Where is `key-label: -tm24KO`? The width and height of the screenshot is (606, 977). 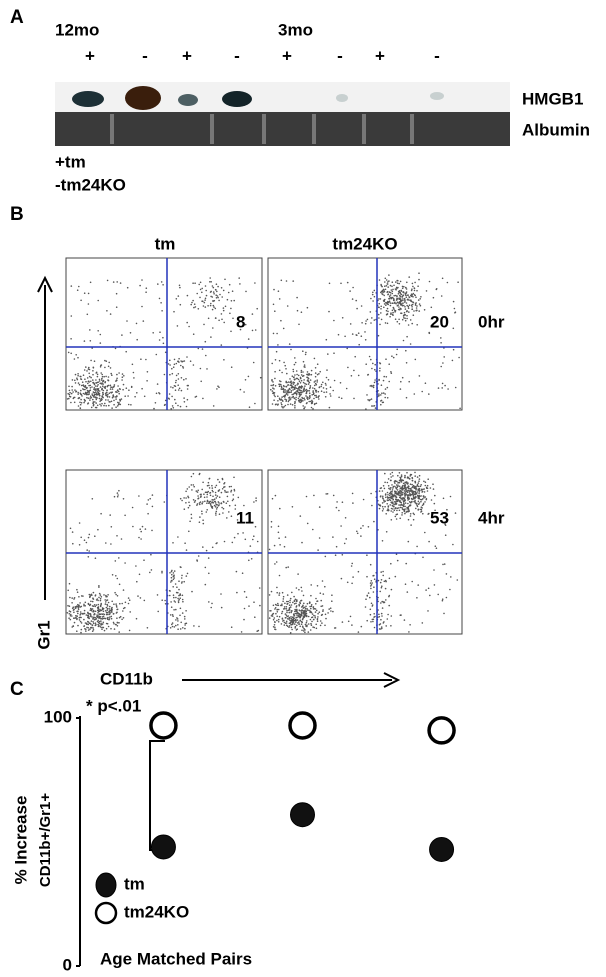 key-label: -tm24KO is located at coordinates (90, 184).